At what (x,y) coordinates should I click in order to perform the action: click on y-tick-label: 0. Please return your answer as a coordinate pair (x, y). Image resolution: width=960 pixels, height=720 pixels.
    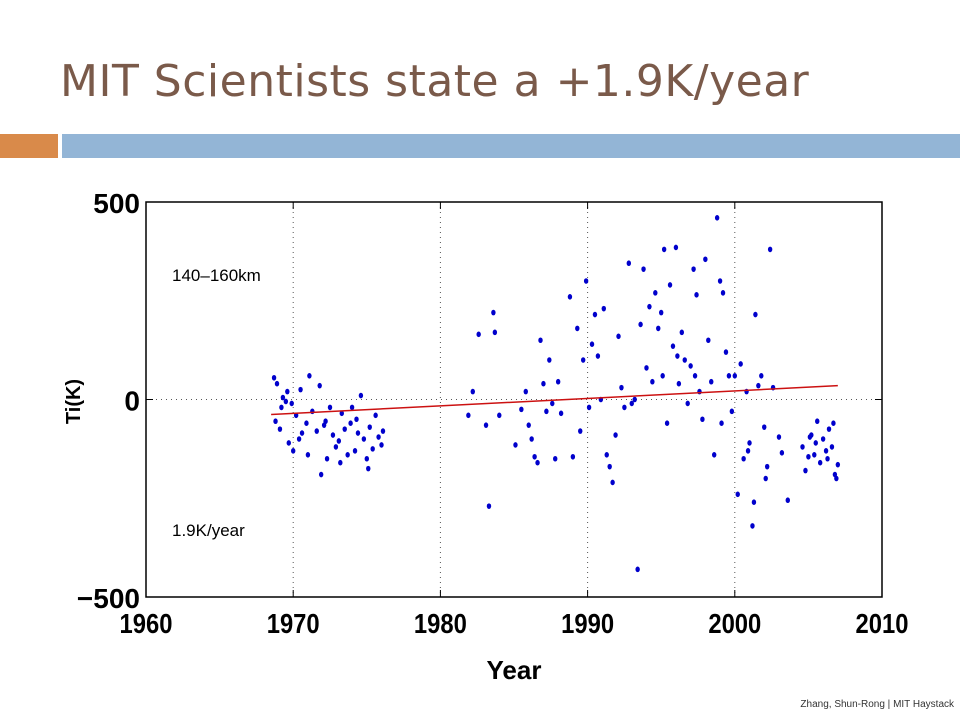
    Looking at the image, I should click on (132, 401).